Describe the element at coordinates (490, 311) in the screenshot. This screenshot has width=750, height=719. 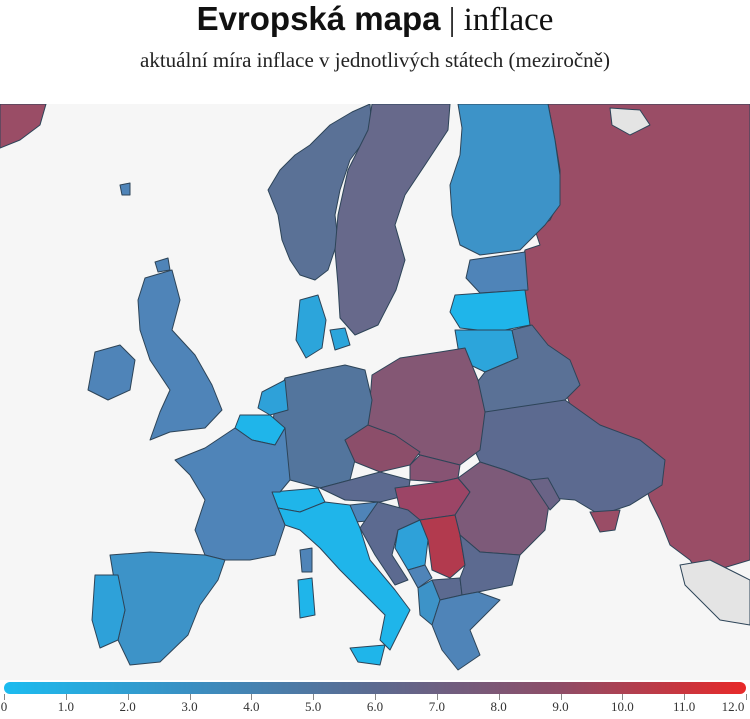
I see `region-latvia` at that location.